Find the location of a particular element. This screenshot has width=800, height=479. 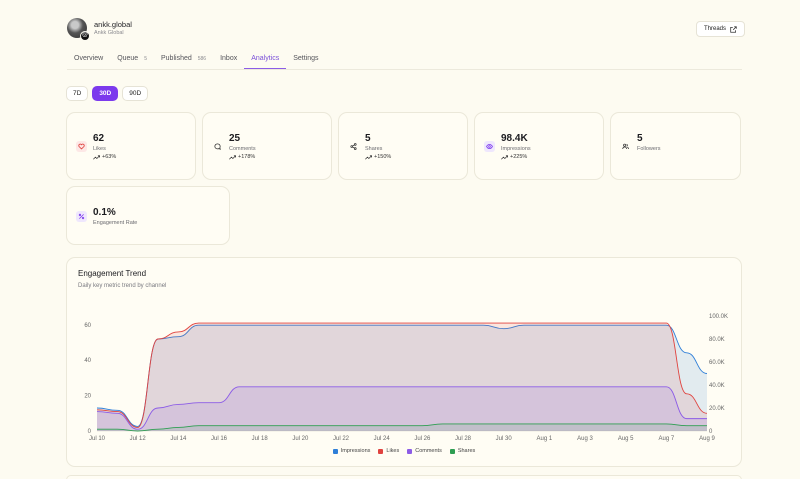

metric-label: Comments is located at coordinates (242, 149).